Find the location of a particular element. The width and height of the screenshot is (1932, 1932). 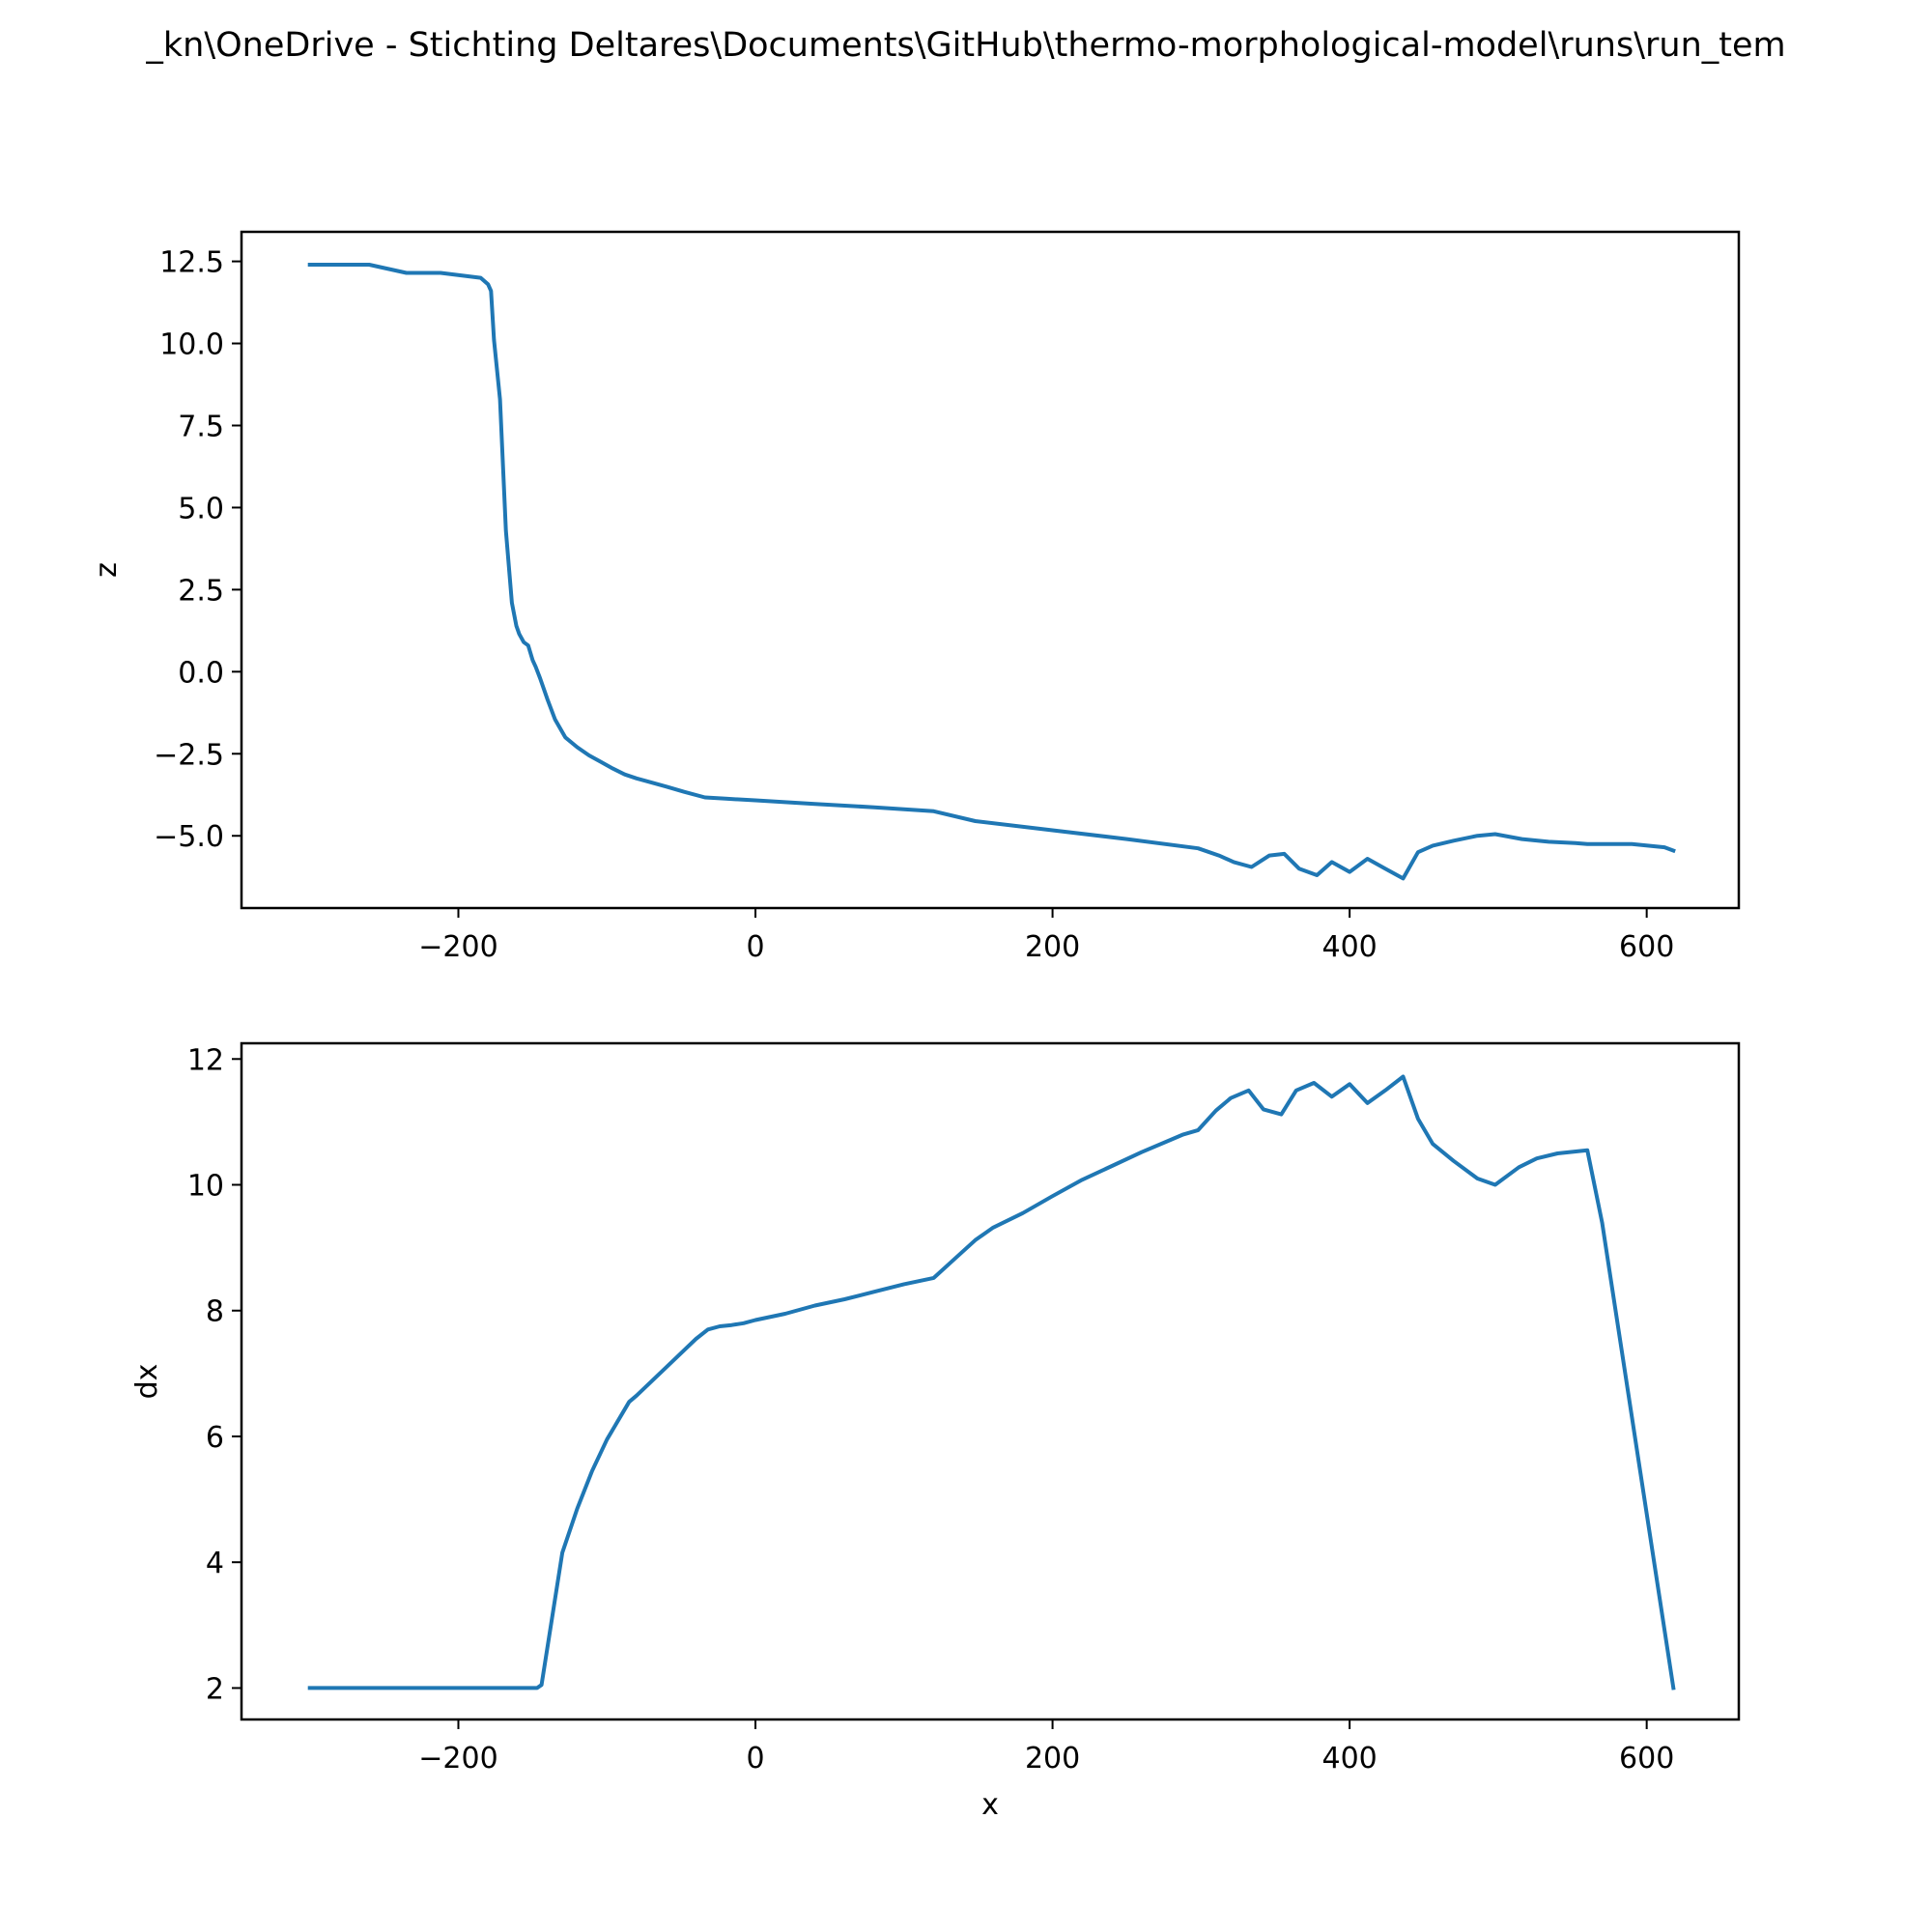

y-tick-label: 10 is located at coordinates (205, 1187).